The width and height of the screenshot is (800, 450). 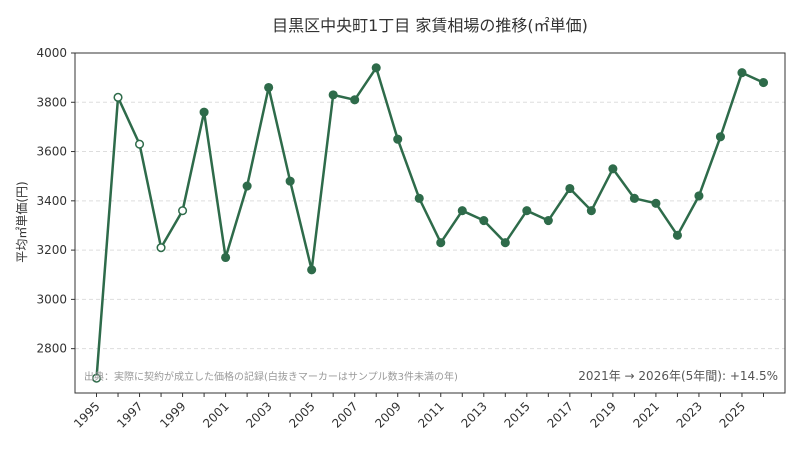 What do you see at coordinates (603, 414) in the screenshot?
I see `x-tick-label: 2019` at bounding box center [603, 414].